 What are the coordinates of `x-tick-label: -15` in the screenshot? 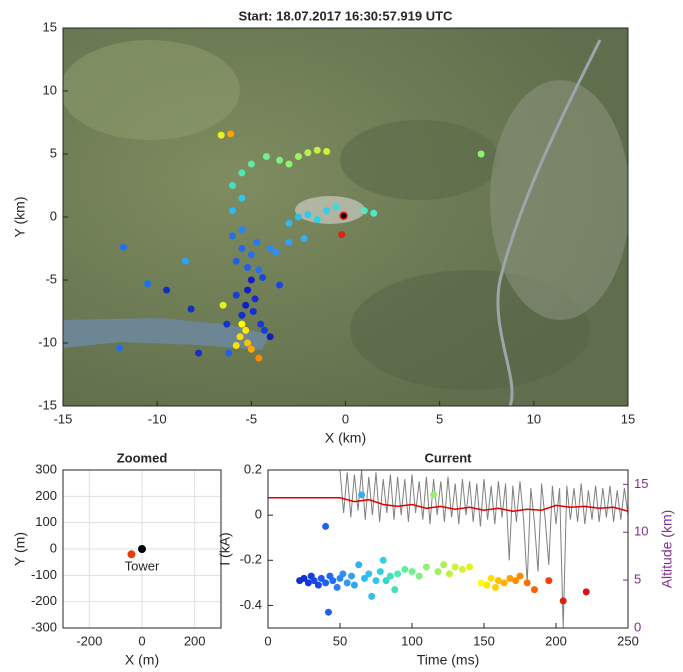 It's located at (63, 418).